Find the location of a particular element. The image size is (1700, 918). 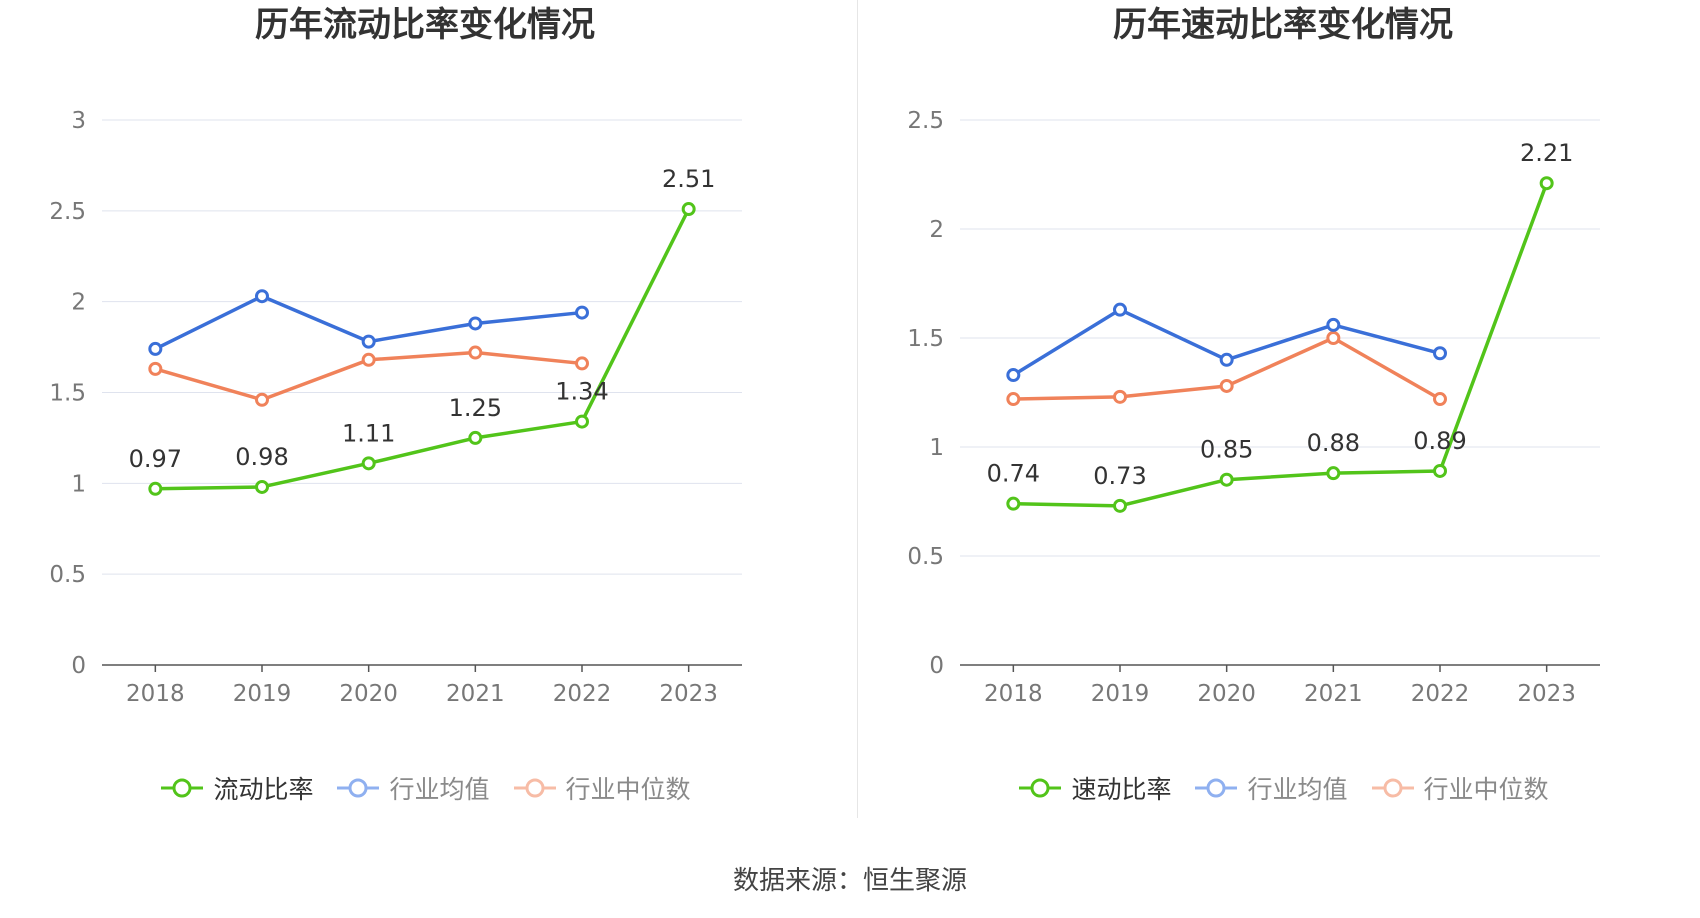

data-label: 0.74 is located at coordinates (1013, 474).